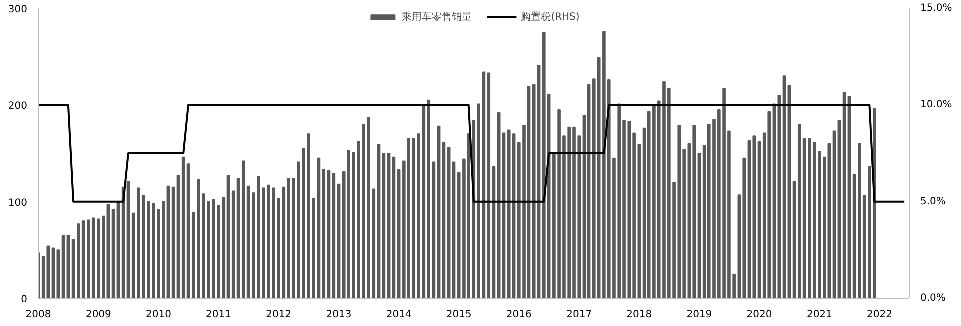 The image size is (961, 326). What do you see at coordinates (759, 315) in the screenshot?
I see `x-tick-label: 2020` at bounding box center [759, 315].